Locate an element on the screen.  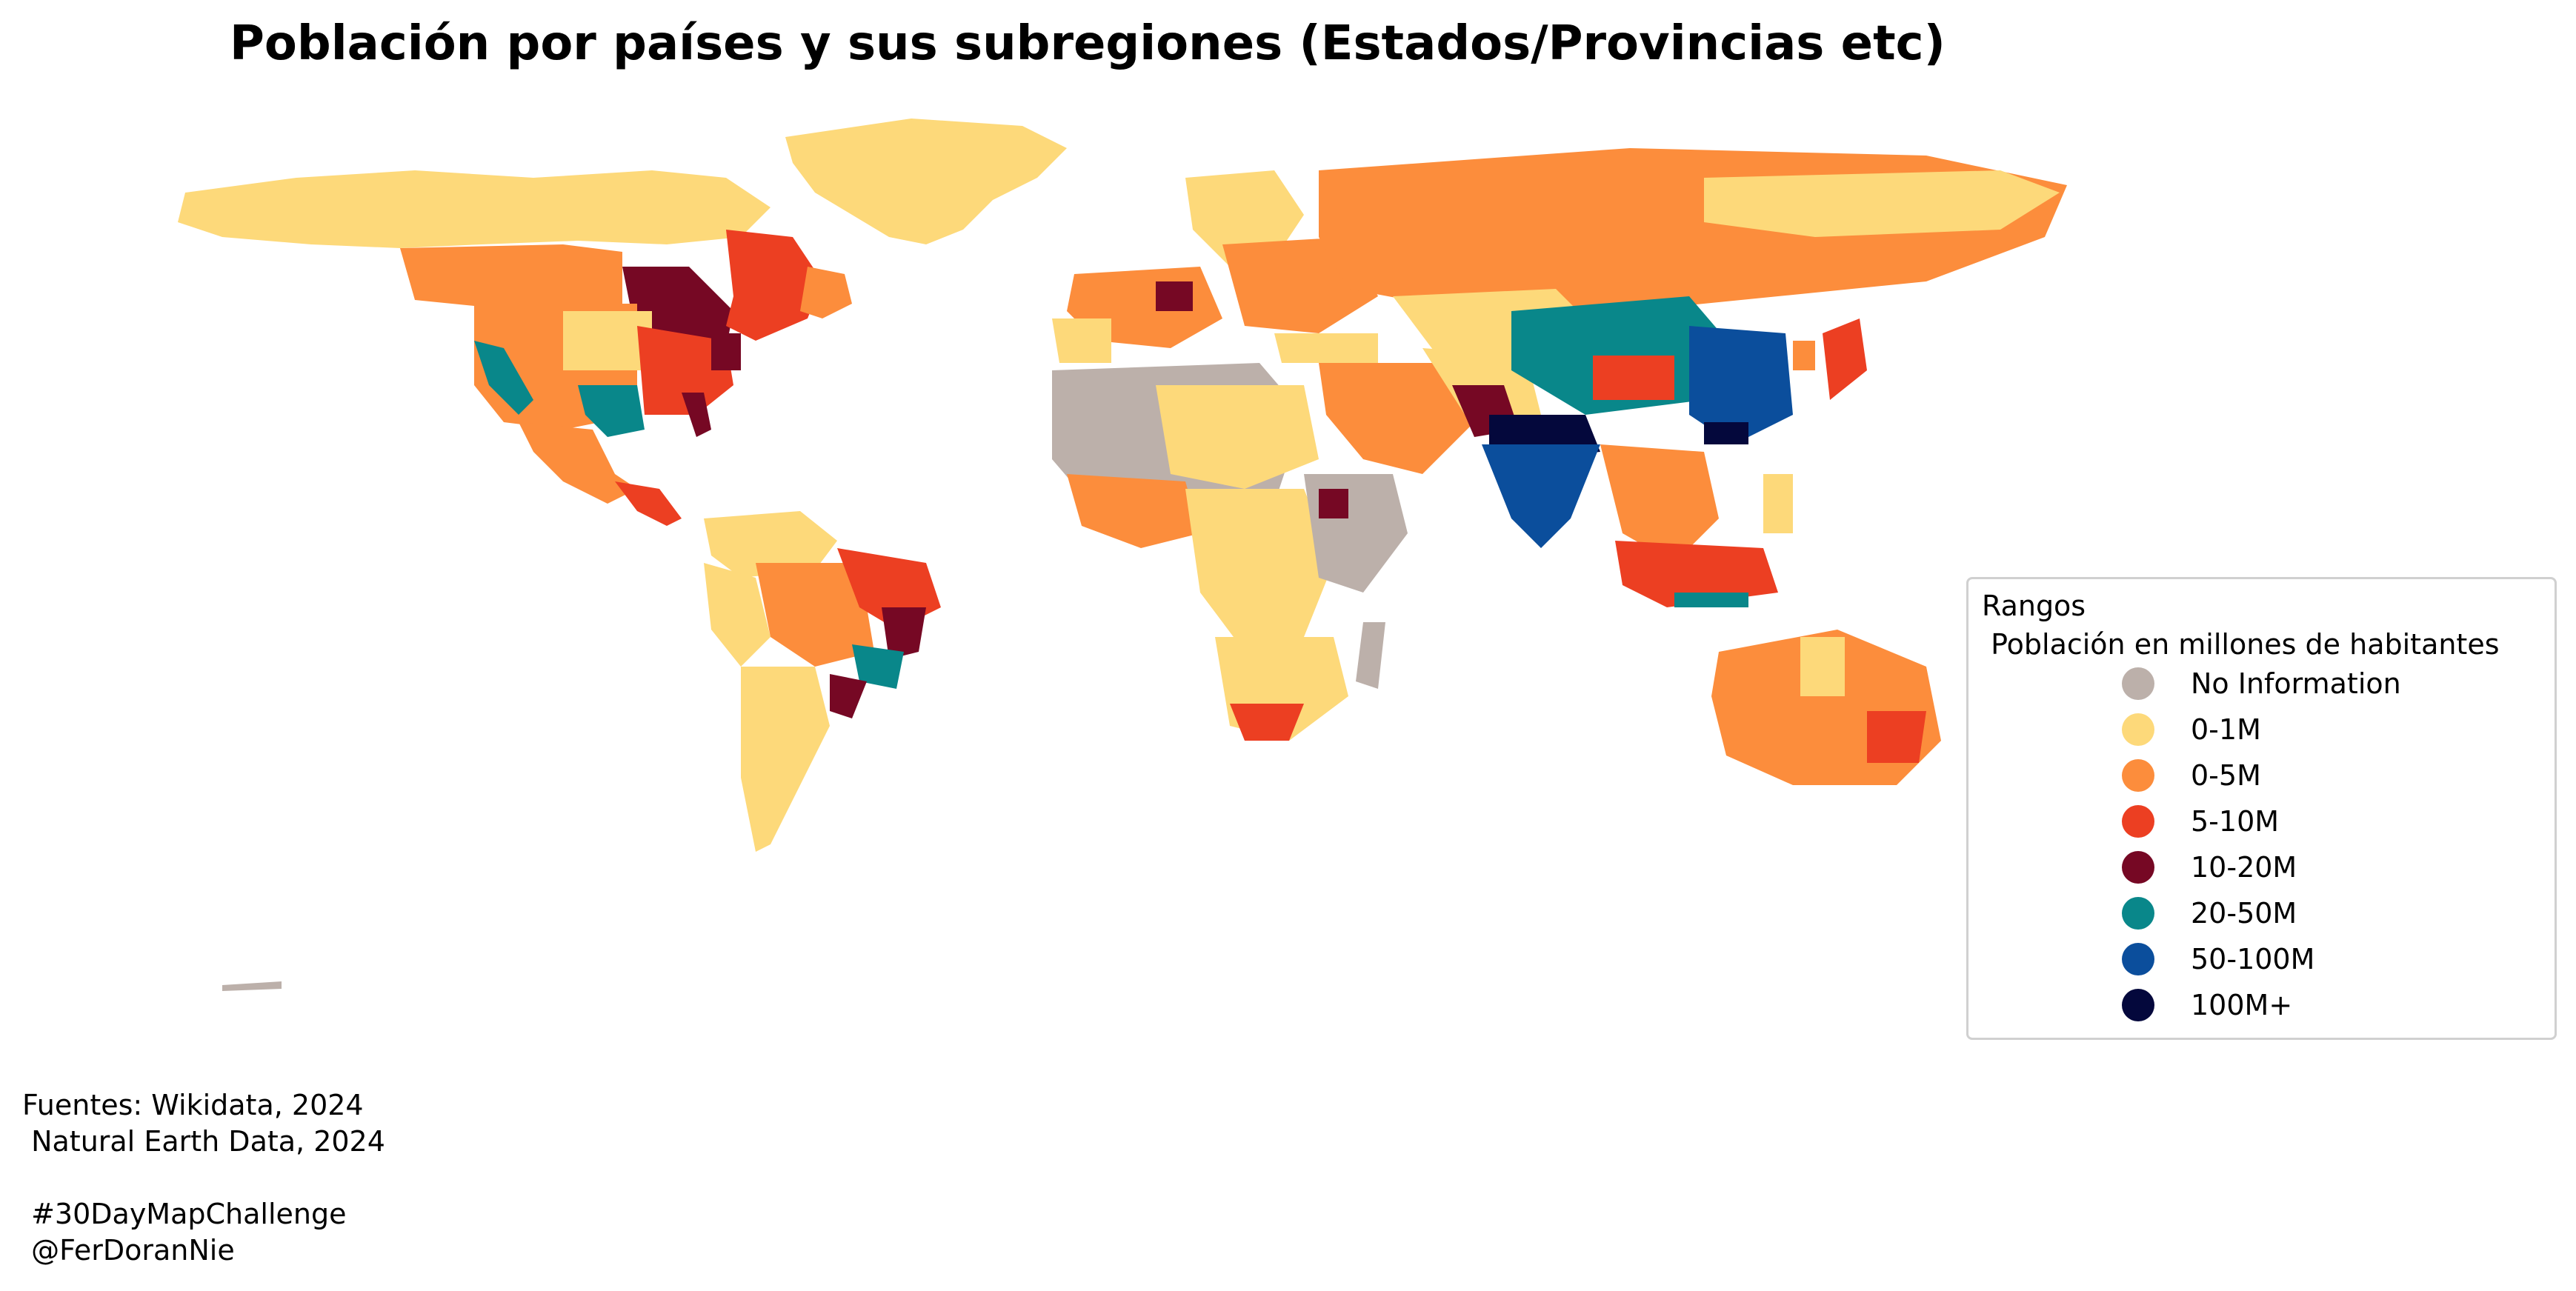
region-philippines is located at coordinates (1778, 503).